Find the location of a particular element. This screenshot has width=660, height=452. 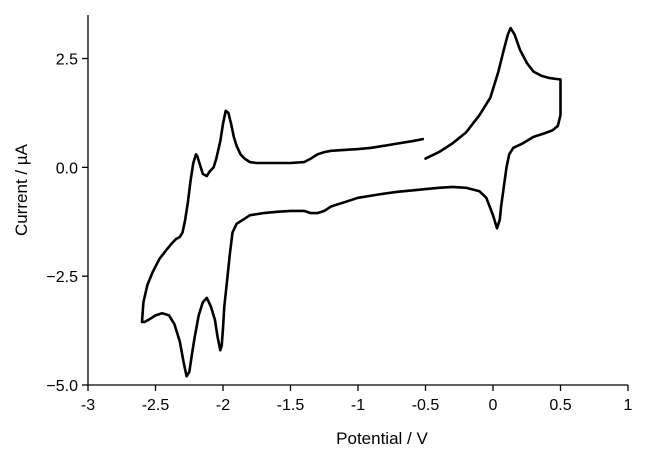

y-ticks: −5.0 −2.5 0.0 2.5 is located at coordinates (67, 223).